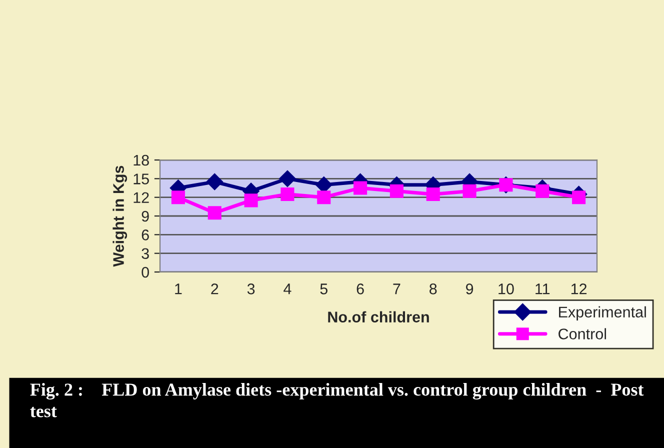 The width and height of the screenshot is (664, 448). I want to click on x-axis-title: No.of children, so click(378, 316).